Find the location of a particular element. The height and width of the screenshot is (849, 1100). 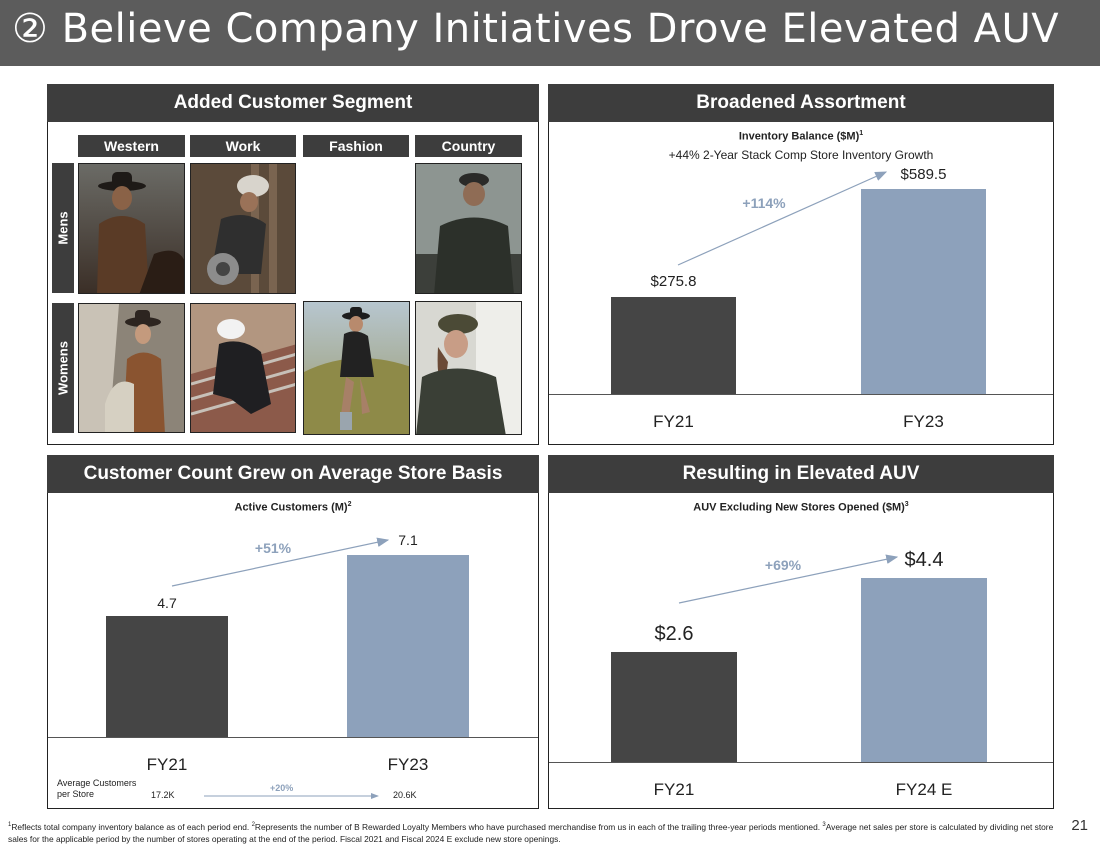

row-mens: Mens is located at coordinates (63, 228).